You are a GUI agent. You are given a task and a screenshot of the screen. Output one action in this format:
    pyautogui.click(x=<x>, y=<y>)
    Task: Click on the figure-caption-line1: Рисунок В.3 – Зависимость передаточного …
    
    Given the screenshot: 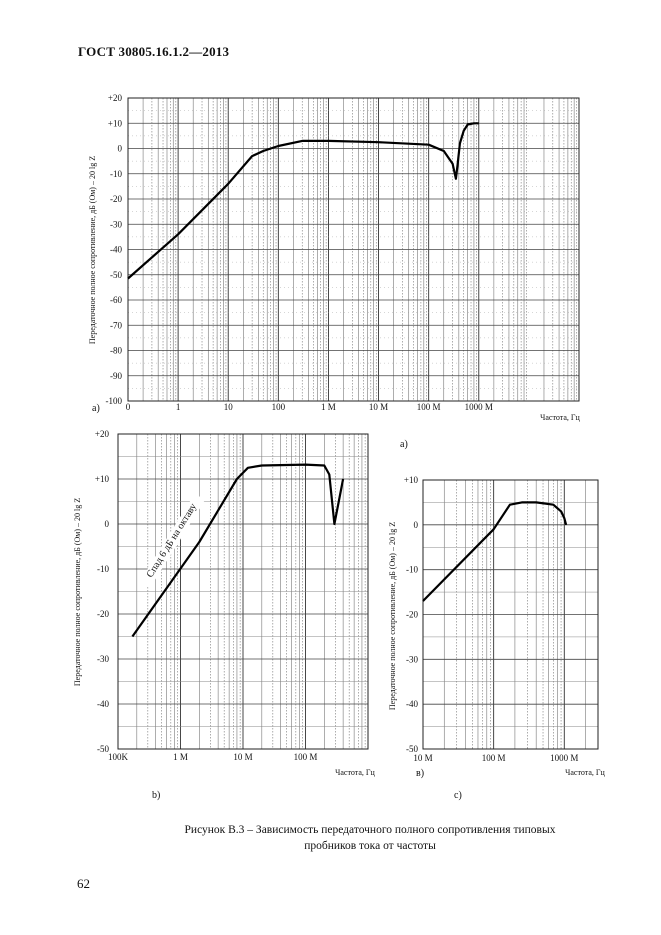 What is the action you would take?
    pyautogui.click(x=370, y=830)
    